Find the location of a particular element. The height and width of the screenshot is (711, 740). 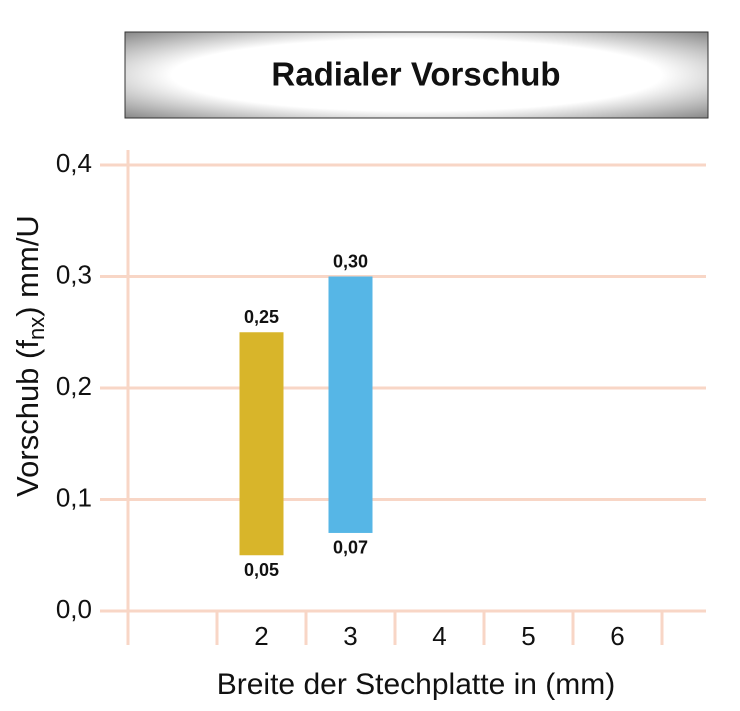

y-tick-label: 0,3 is located at coordinates (74, 274).